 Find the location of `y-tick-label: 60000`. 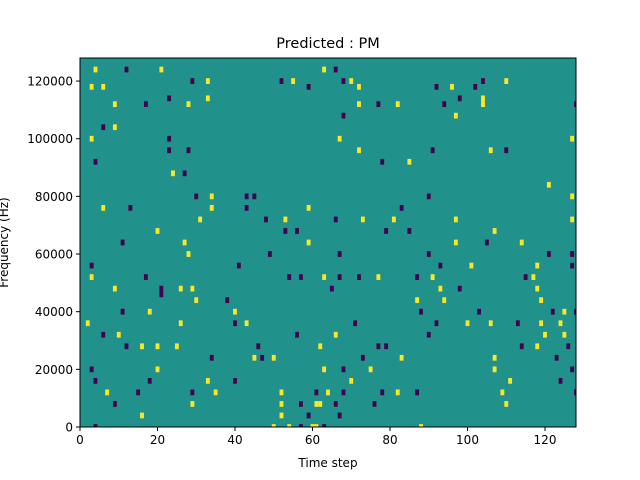

y-tick-label: 60000 is located at coordinates (54, 255).